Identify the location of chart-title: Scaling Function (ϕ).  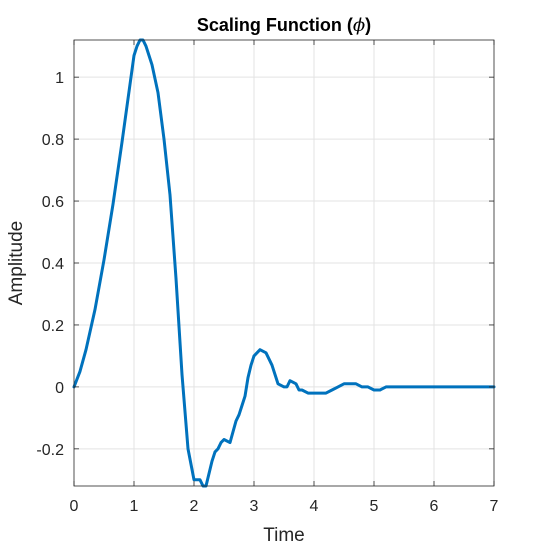
(284, 25).